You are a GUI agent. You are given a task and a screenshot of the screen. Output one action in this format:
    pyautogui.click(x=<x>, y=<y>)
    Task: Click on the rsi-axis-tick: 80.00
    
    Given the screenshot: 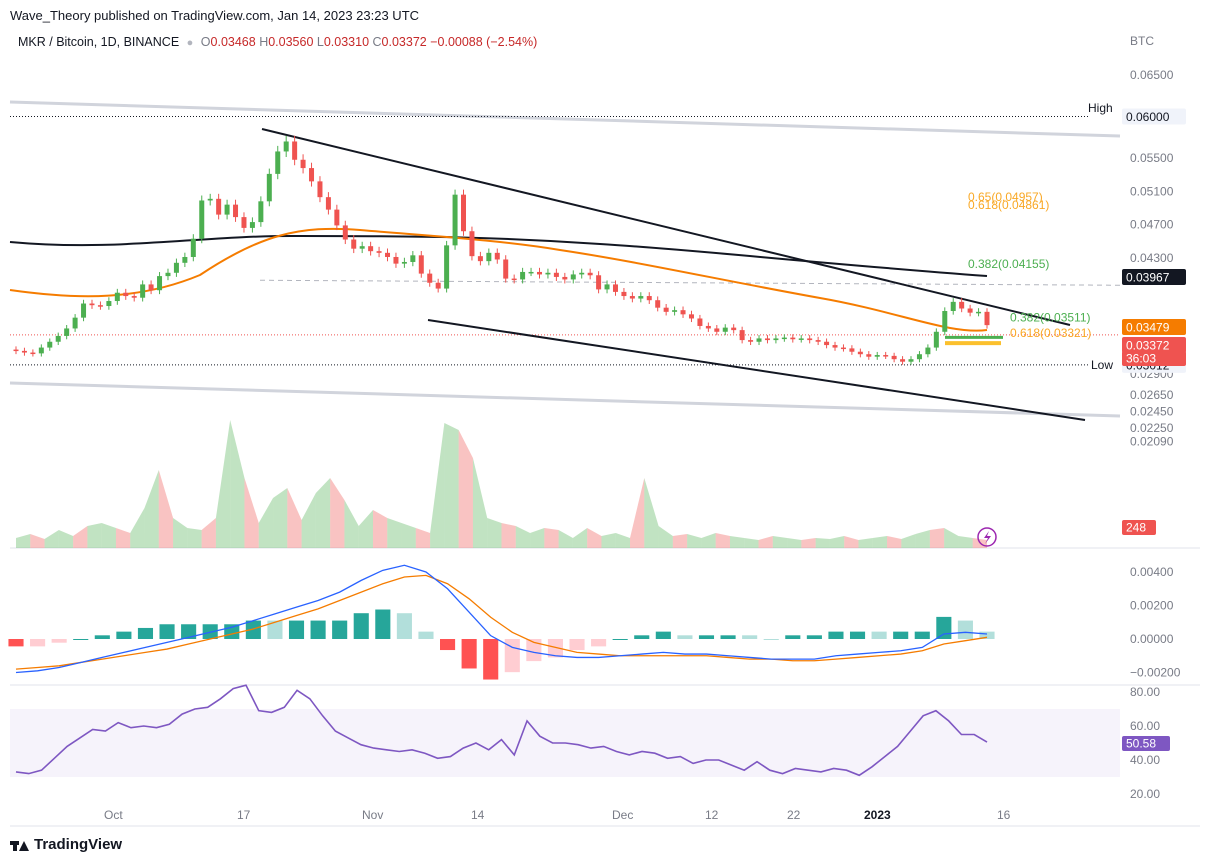 What is the action you would take?
    pyautogui.click(x=1145, y=692)
    